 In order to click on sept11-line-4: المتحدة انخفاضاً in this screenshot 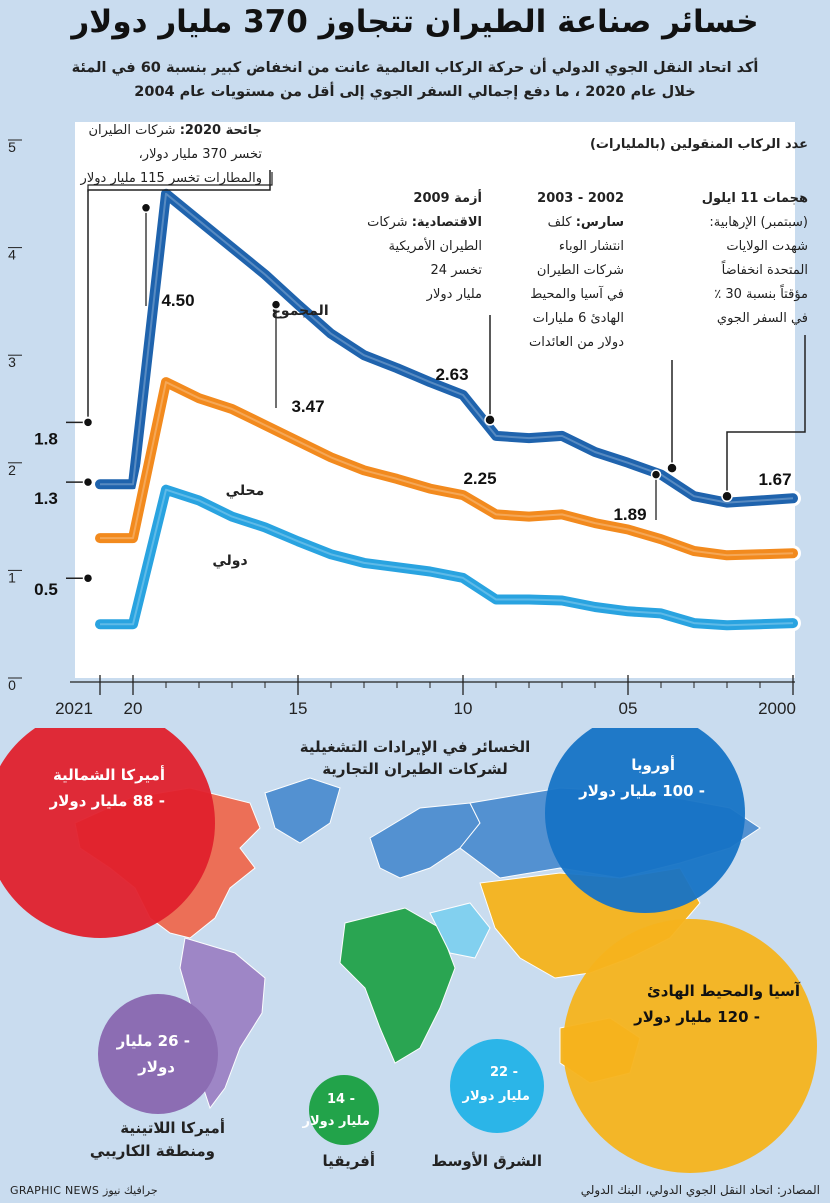, I will do `click(764, 269)`.